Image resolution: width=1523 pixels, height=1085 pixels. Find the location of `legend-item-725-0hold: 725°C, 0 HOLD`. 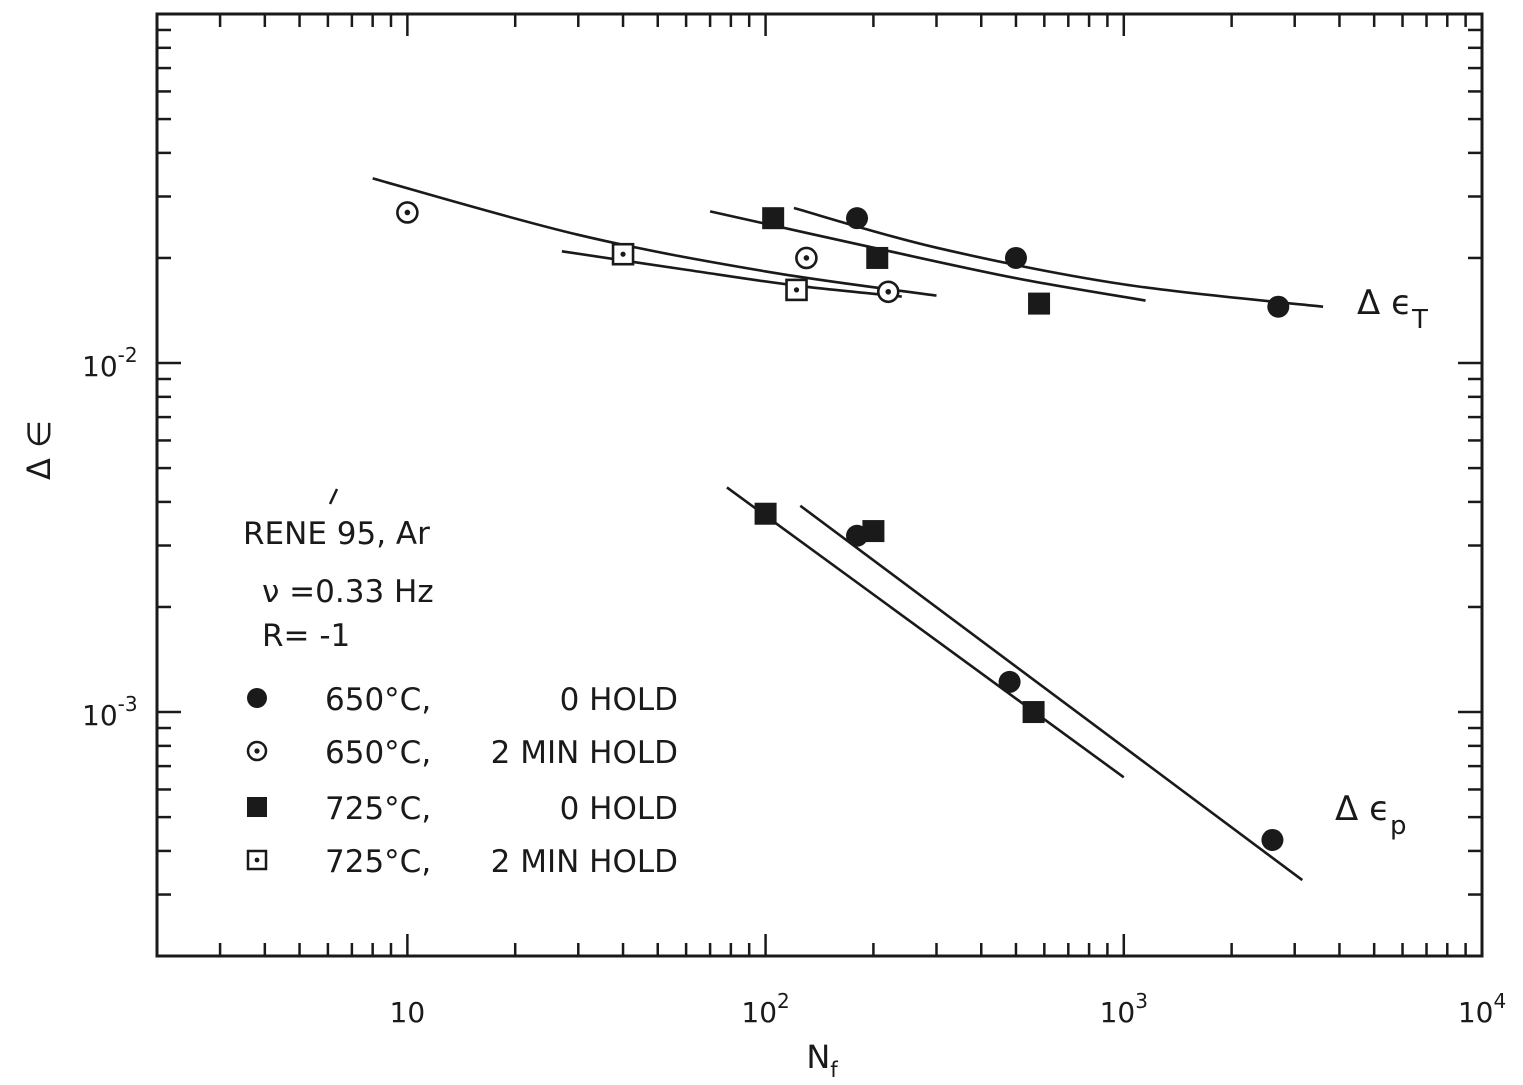

legend-item-725-0hold: 725°C, 0 HOLD is located at coordinates (462, 809).